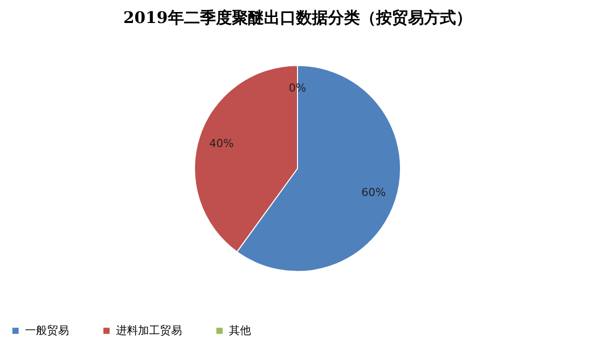 This screenshot has height=348, width=595. Describe the element at coordinates (297, 17) in the screenshot. I see `chart-title: 2019年二季度聚醚出口数据分类（按贸易方式）` at that location.